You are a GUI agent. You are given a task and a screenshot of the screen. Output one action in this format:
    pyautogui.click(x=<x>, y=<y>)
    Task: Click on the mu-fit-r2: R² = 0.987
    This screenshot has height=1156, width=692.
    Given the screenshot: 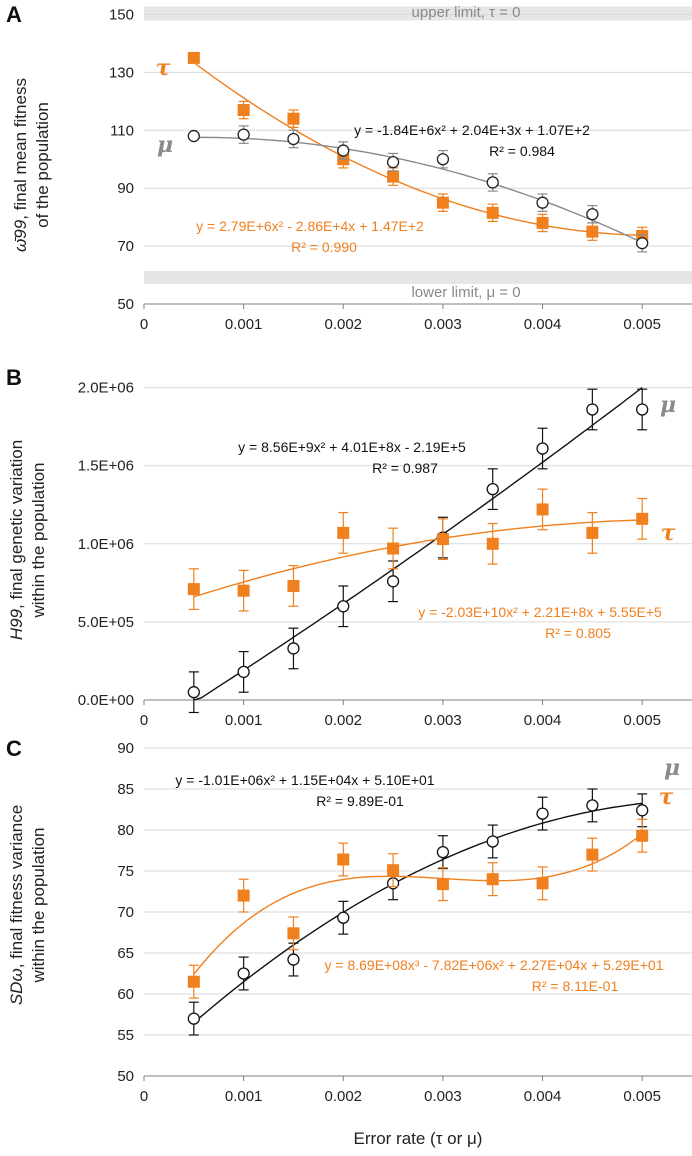 What is the action you would take?
    pyautogui.click(x=405, y=468)
    